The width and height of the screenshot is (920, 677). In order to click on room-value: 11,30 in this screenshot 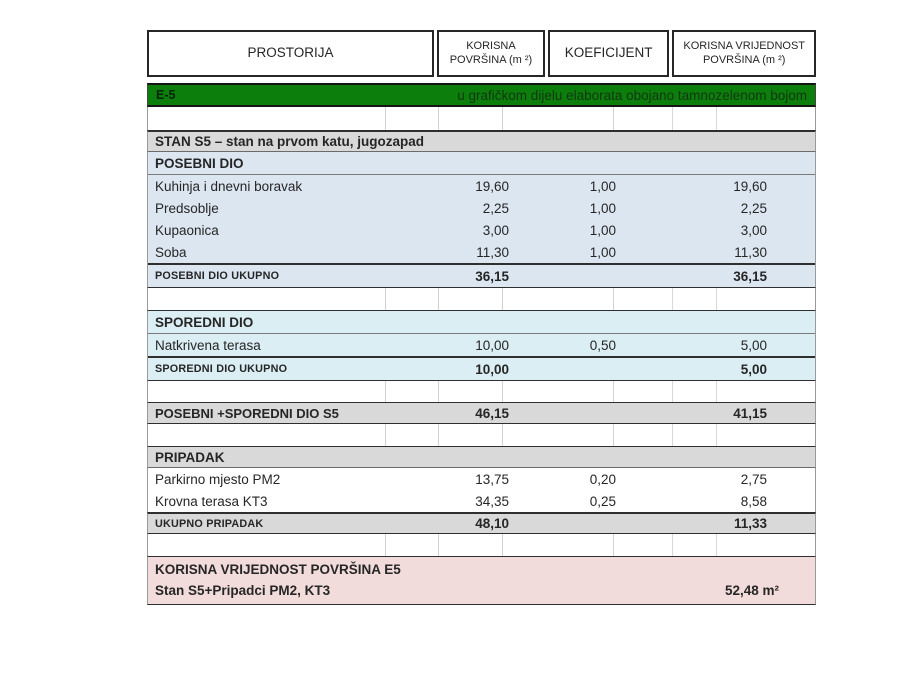, I will do `click(750, 252)`.